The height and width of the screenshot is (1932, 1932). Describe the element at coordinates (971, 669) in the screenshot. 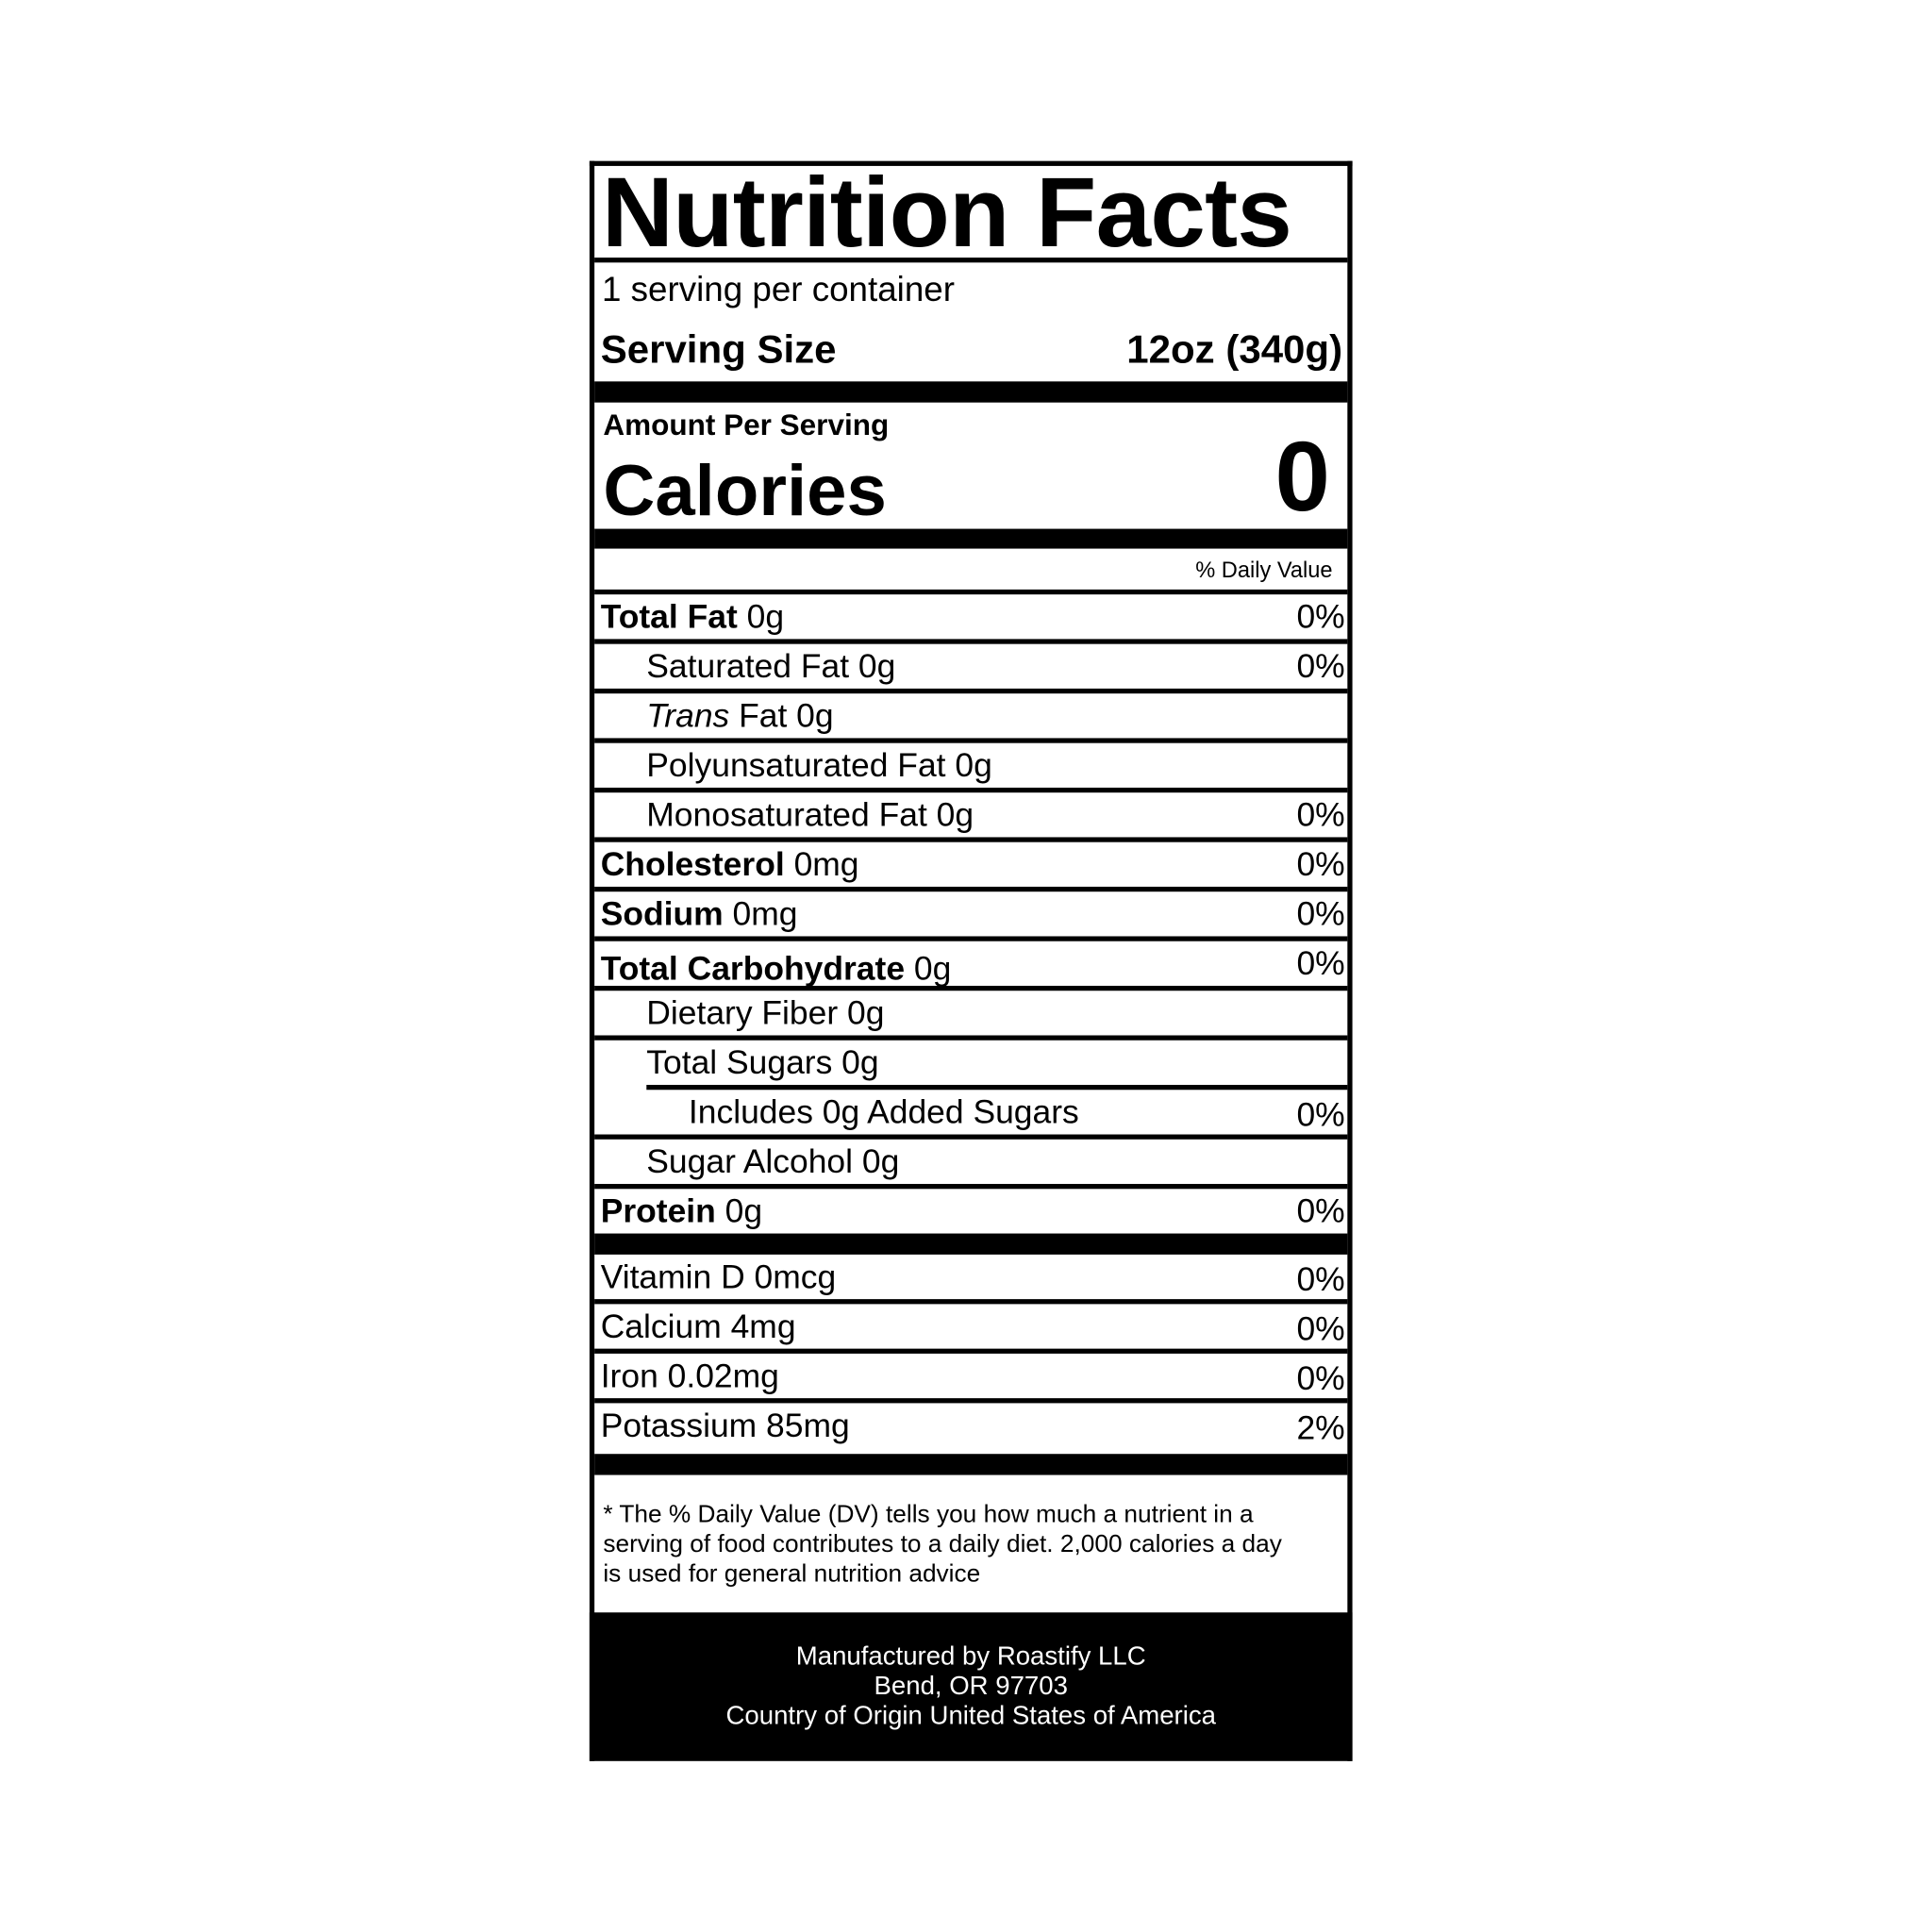

I see `nutrient-row-saturated-fat: Saturated Fat 0g 0%` at that location.